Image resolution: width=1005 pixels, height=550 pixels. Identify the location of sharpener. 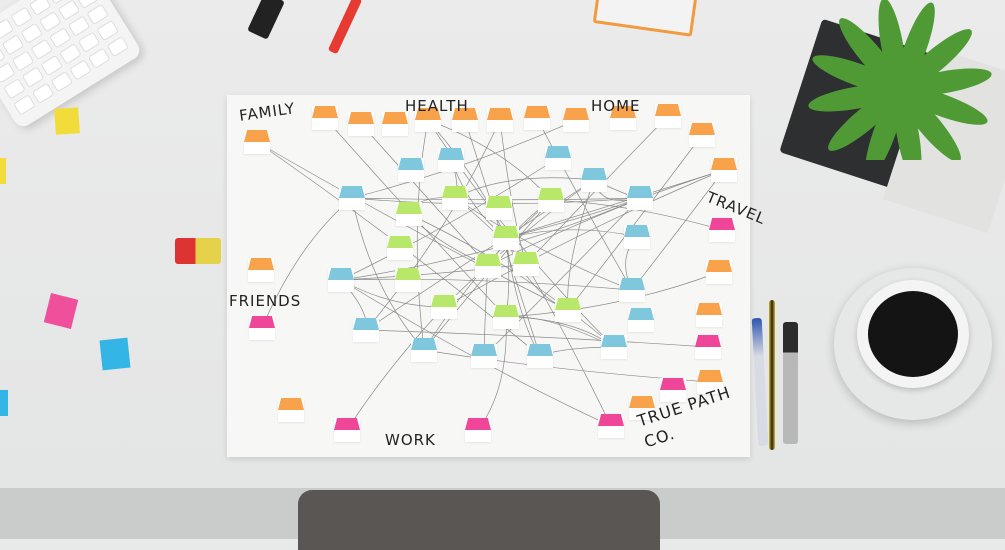
(198, 251).